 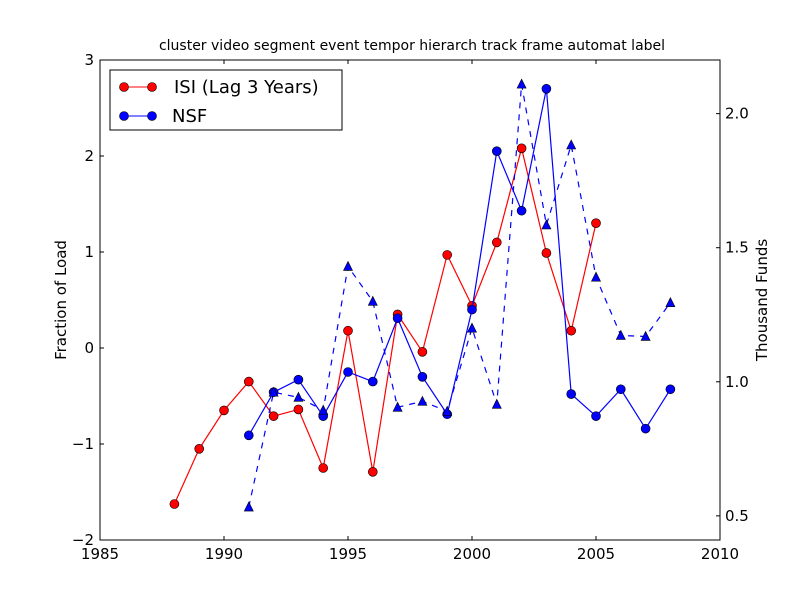 What do you see at coordinates (472, 554) in the screenshot?
I see `x-tick-label: 2000` at bounding box center [472, 554].